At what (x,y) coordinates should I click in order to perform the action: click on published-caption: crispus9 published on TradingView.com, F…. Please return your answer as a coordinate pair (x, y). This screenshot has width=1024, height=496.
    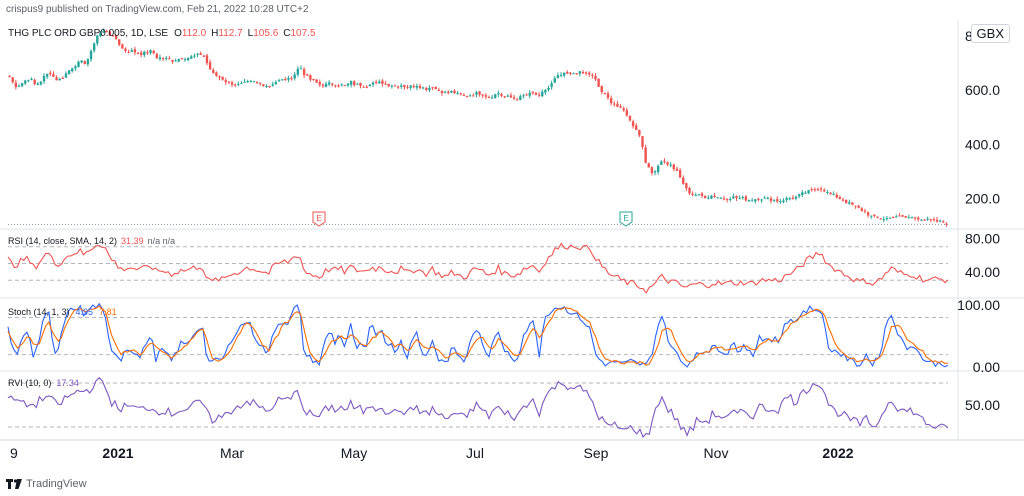
    Looking at the image, I should click on (157, 9).